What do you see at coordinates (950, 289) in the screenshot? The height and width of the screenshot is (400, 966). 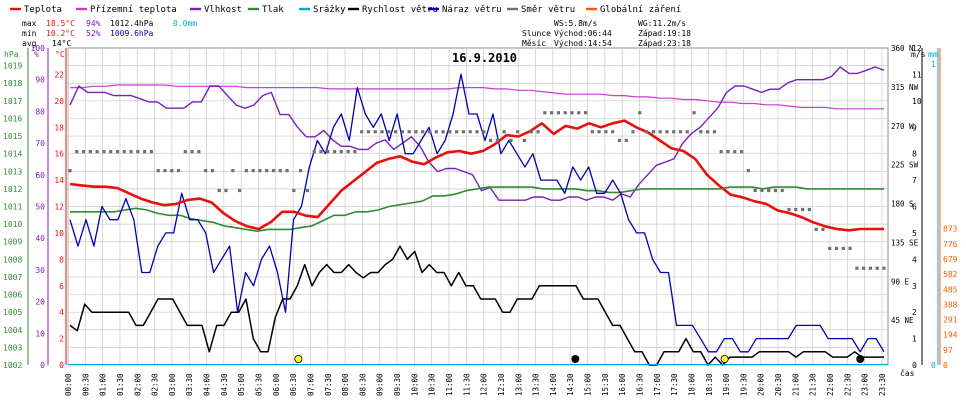 I see `solar-tick-label: 485` at bounding box center [950, 289].